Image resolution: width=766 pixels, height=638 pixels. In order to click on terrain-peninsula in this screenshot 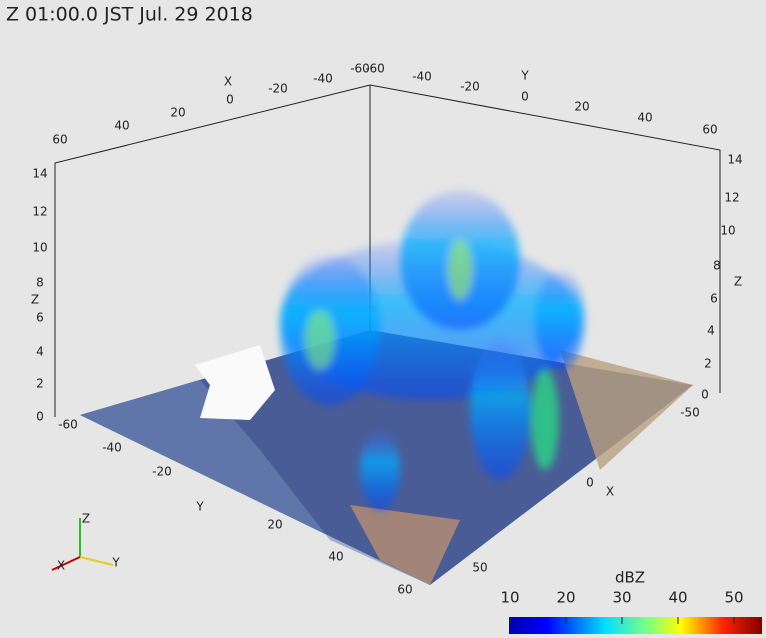, I will do `click(405, 545)`.